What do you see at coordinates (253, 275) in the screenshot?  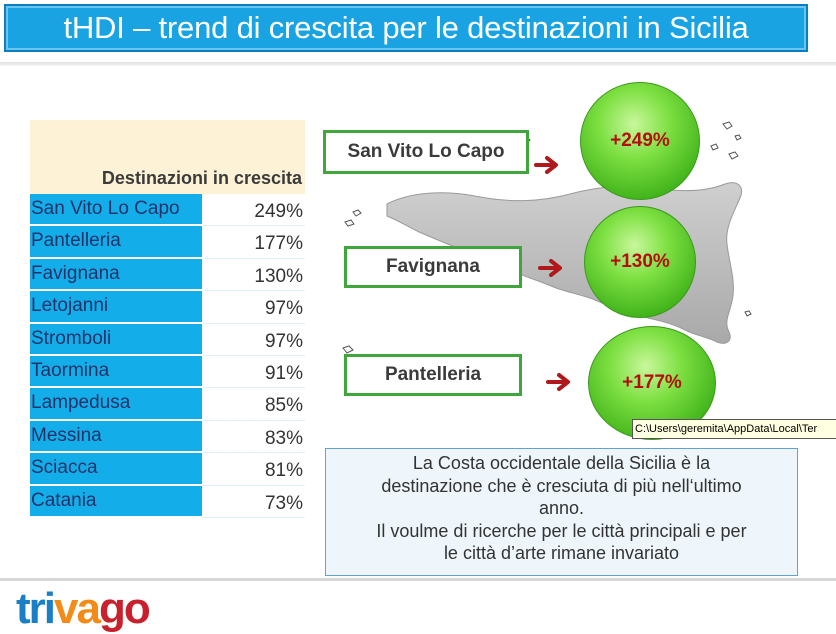 I see `row-percent: 130%` at bounding box center [253, 275].